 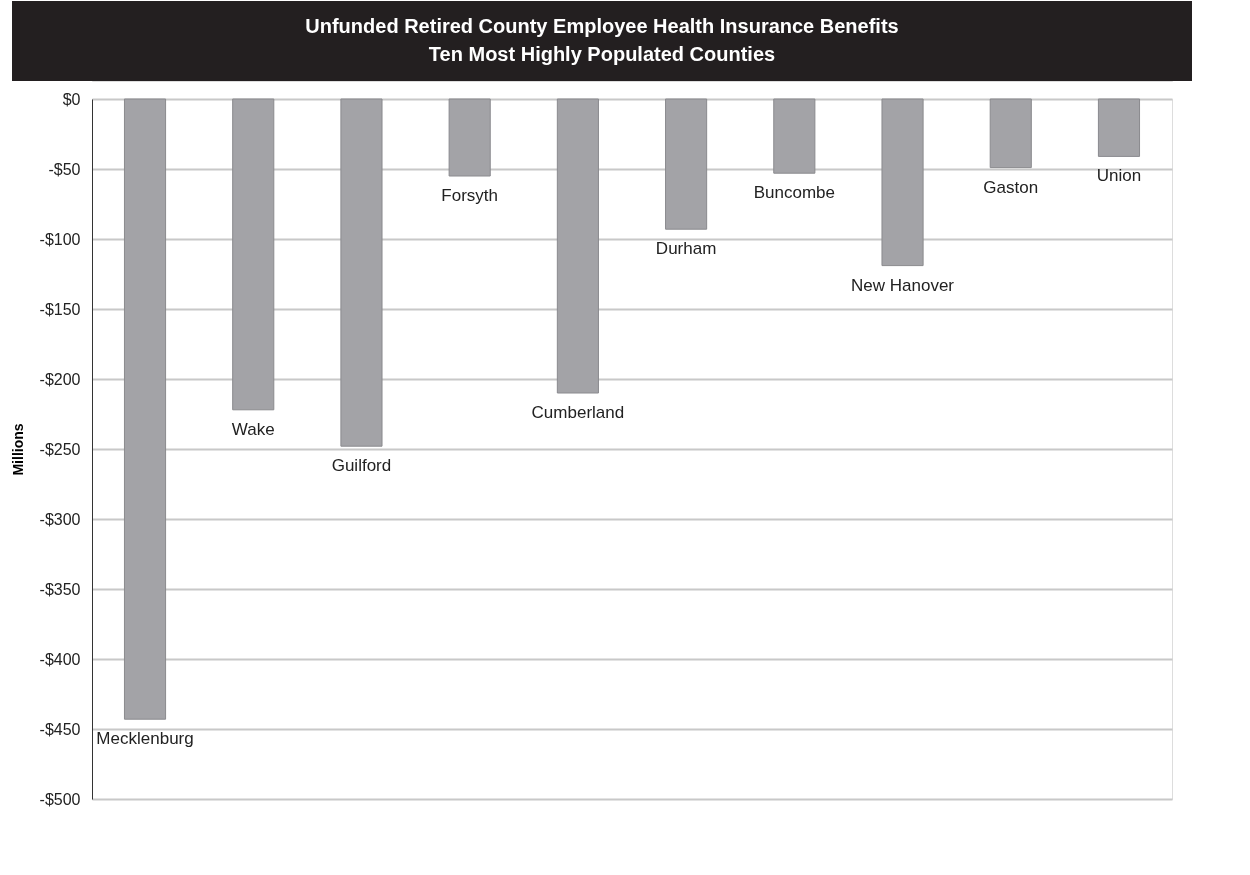 I want to click on y-tick-label: -$450, so click(x=60, y=729).